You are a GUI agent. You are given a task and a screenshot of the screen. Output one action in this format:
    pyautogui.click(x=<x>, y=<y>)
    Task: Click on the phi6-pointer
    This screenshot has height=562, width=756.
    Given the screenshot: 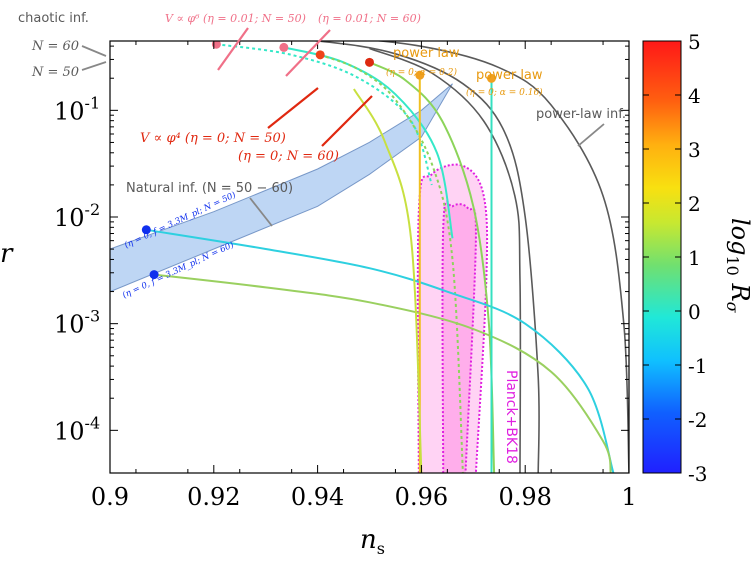 What is the action you would take?
    pyautogui.click(x=233, y=49)
    